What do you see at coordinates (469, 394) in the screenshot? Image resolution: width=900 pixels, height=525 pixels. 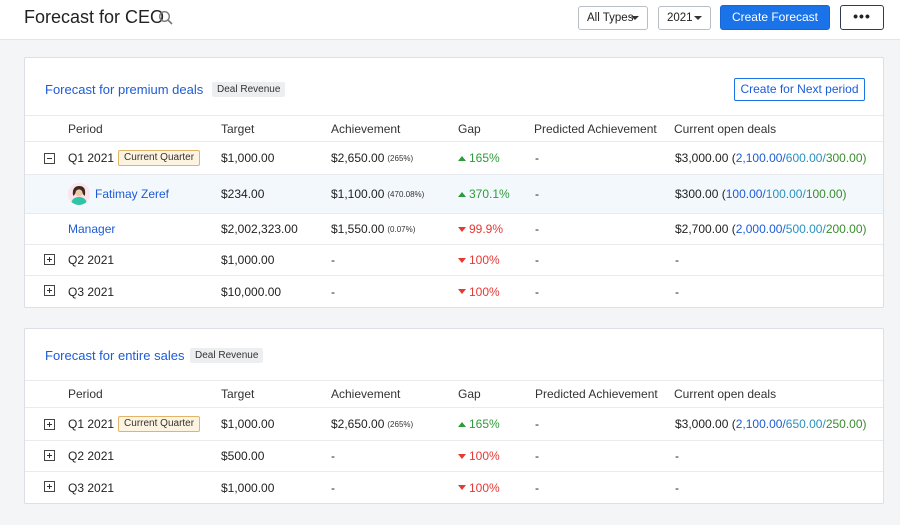 I see `col-gap: Gap` at bounding box center [469, 394].